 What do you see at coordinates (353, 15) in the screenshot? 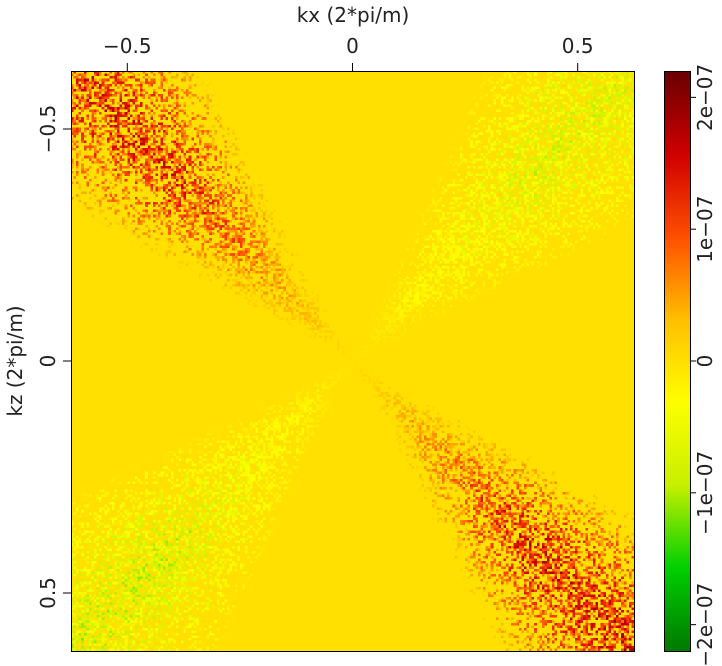
I see `x-axis-title: kx (2*pi/m)` at bounding box center [353, 15].